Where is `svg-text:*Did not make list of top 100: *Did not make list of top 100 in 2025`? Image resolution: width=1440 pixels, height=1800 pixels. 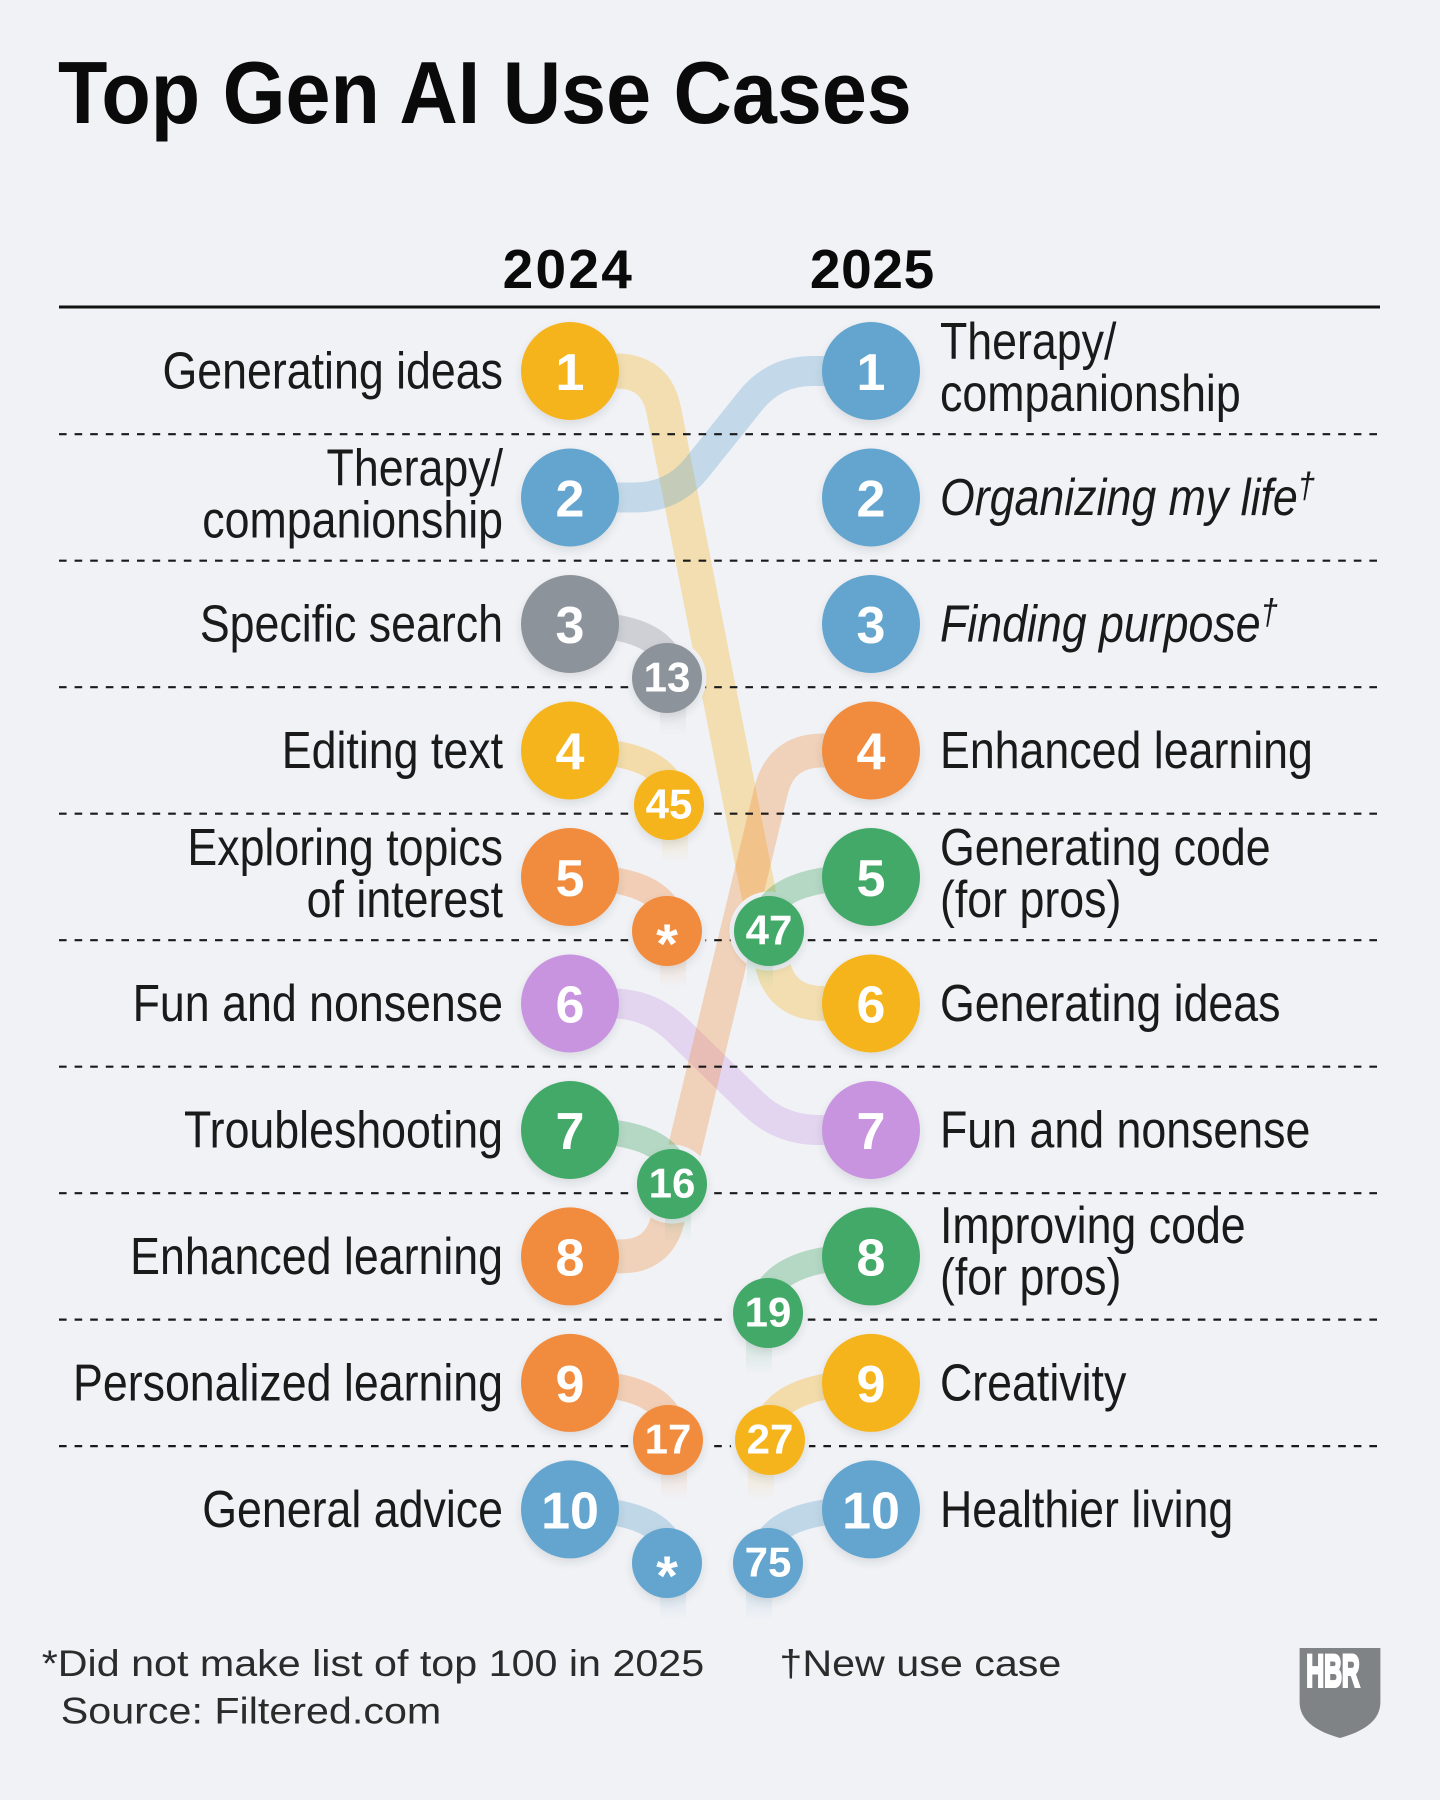 svg-text:*Did not make list of top 100: *Did not make list of top 100 in 2025 is located at coordinates (373, 1664).